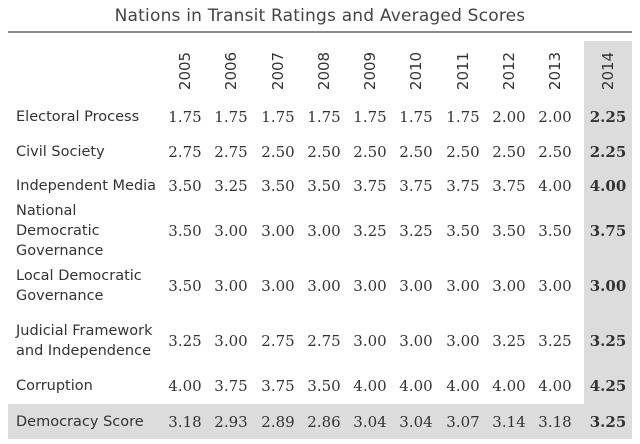  I want to click on row-label-electoral-process: Electoral Process, so click(78, 117).